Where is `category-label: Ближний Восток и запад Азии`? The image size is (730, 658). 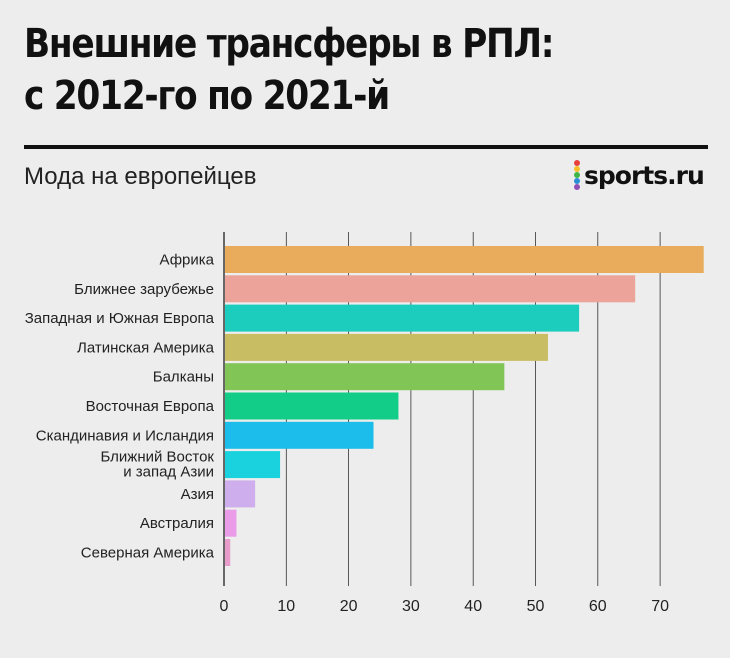
category-label: Ближний Восток и запад Азии is located at coordinates (157, 465).